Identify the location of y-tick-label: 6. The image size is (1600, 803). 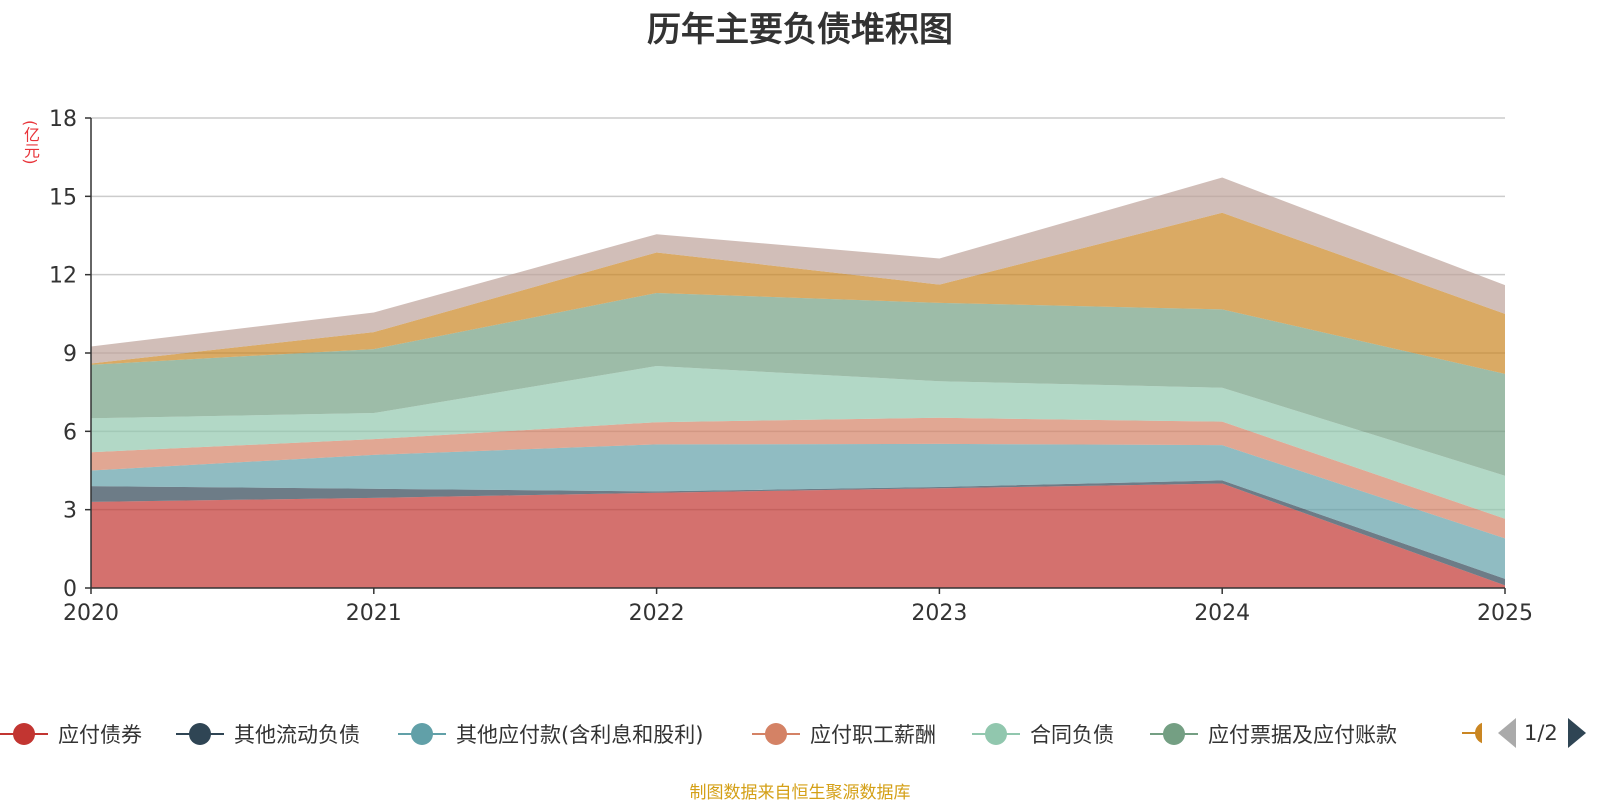
(70, 432).